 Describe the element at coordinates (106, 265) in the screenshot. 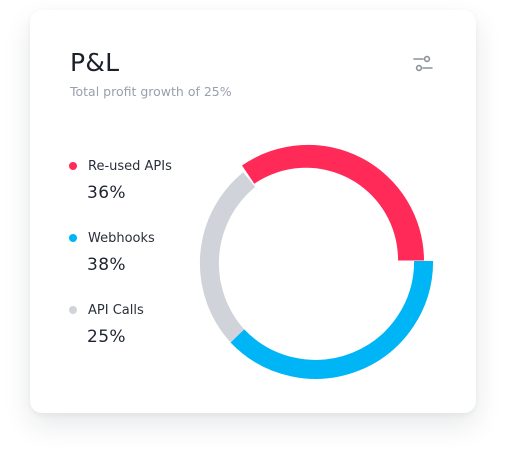

I see `legend-value: 38%` at that location.